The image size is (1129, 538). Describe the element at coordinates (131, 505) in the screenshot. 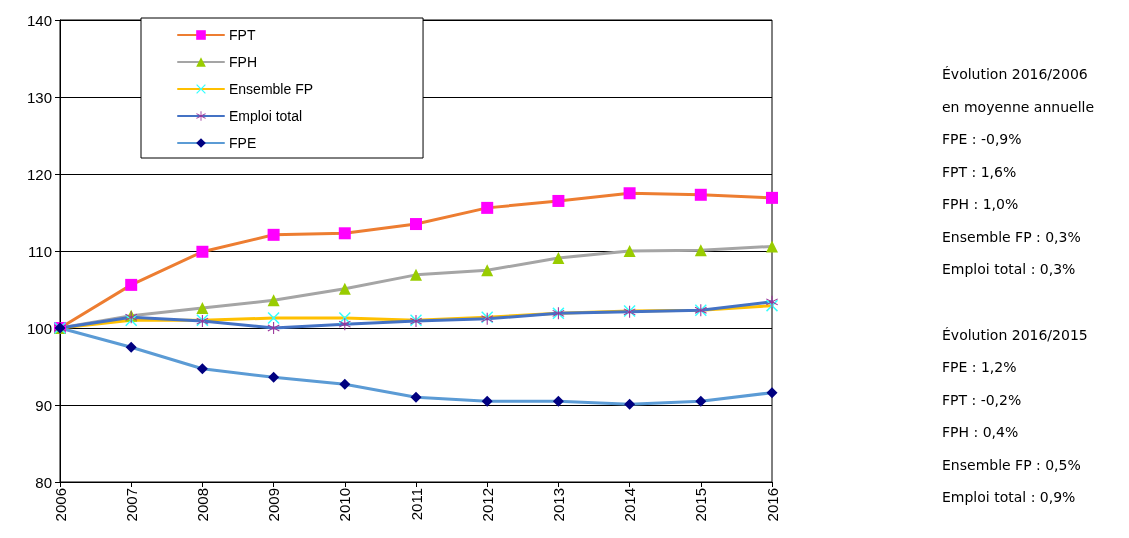

I see `x-tick-label: 2007` at that location.